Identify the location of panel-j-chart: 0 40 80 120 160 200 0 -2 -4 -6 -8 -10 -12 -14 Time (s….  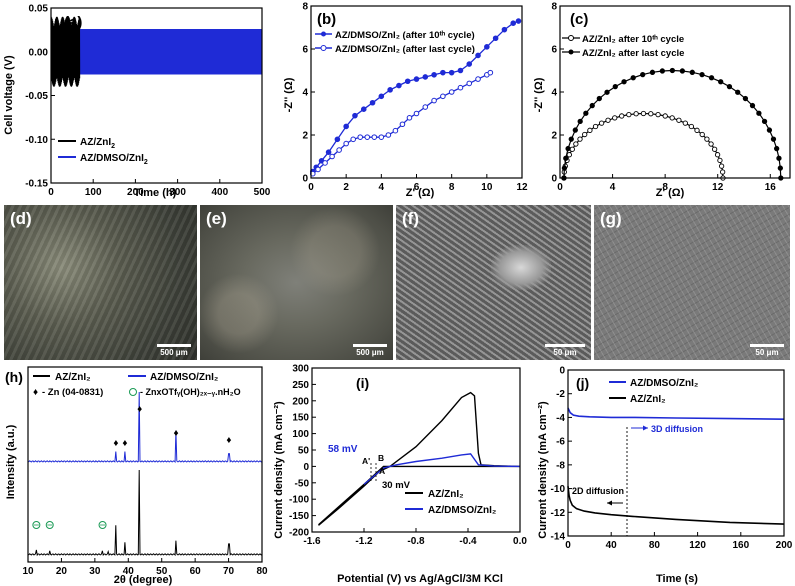
(665, 476).